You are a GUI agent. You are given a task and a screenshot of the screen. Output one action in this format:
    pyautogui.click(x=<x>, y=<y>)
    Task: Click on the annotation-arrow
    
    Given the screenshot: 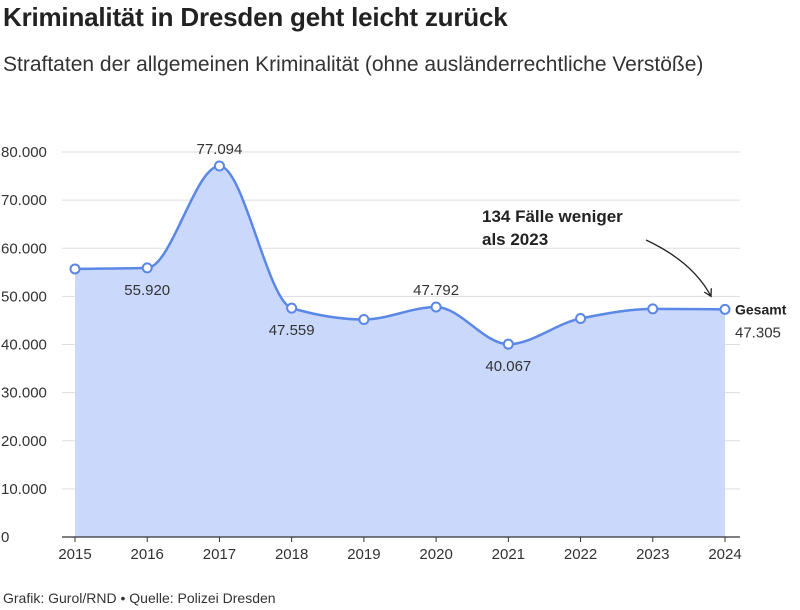 What is the action you would take?
    pyautogui.click(x=678, y=268)
    